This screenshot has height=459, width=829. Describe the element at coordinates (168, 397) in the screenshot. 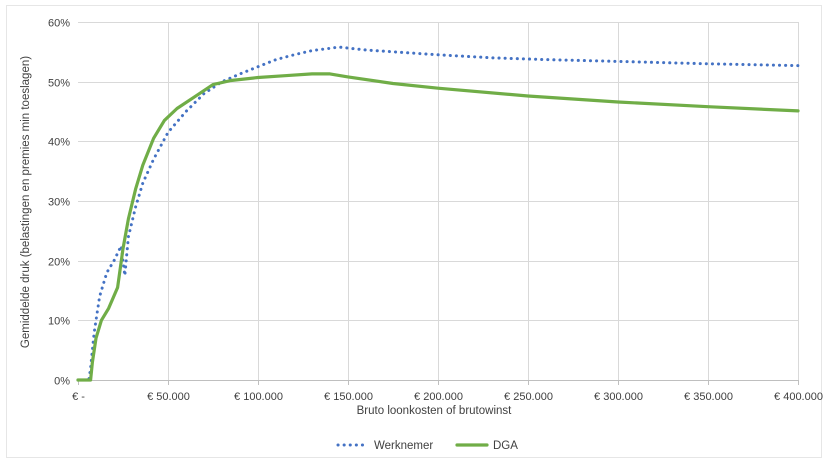

I see `x-tick-label: € 50.000` at that location.